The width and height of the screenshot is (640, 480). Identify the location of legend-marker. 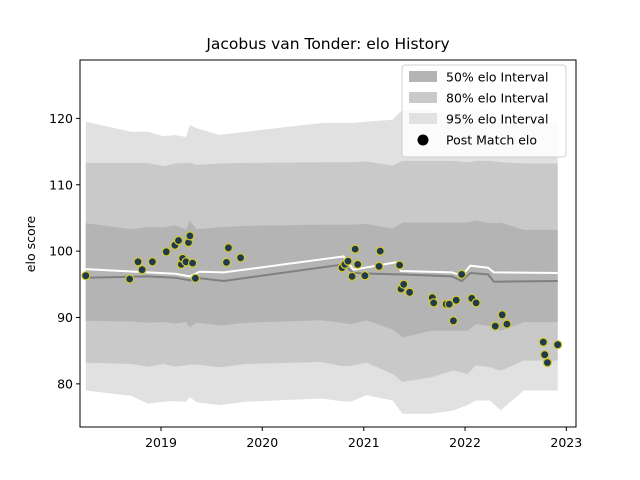
(423, 140).